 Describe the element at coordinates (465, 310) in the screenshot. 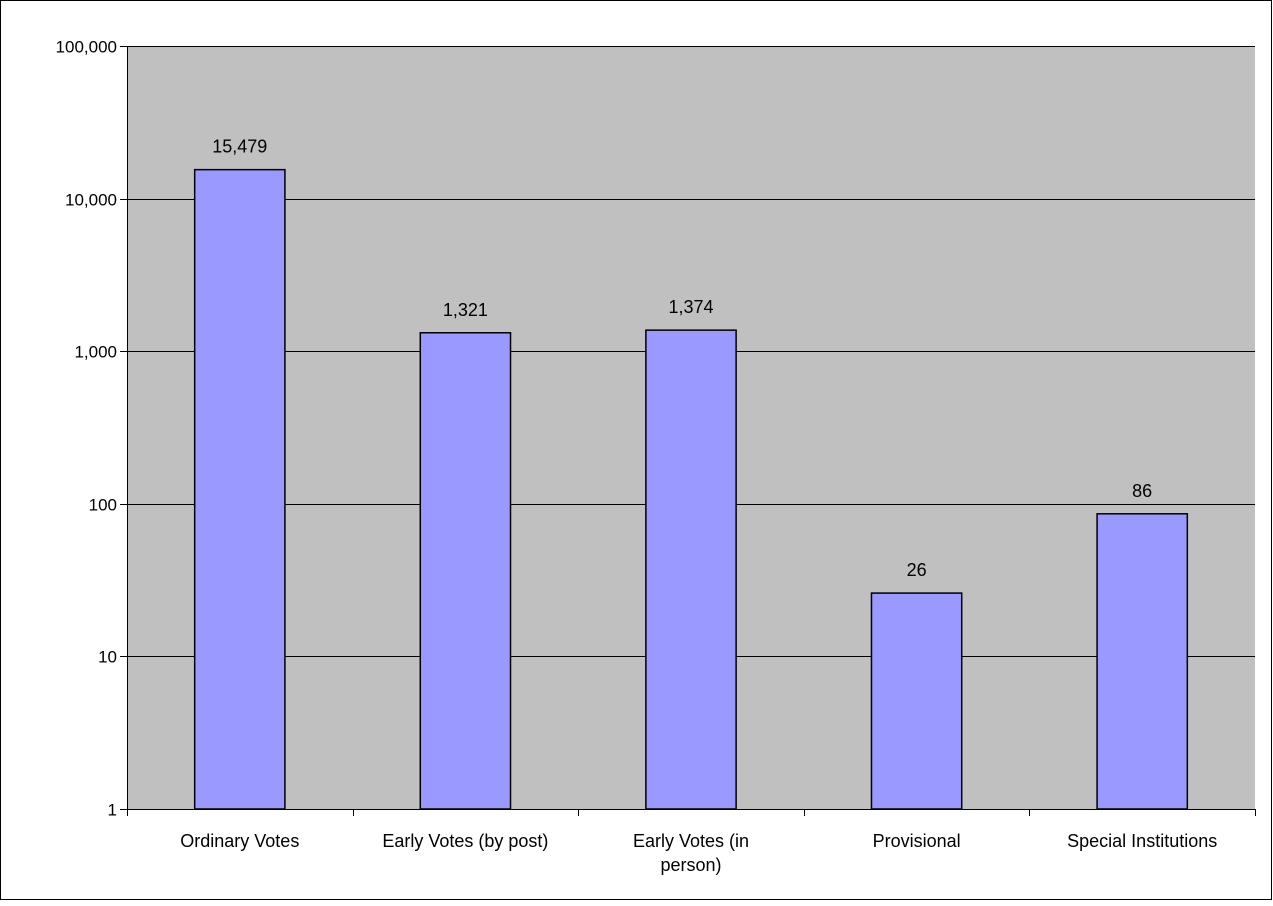

I see `data-label: 1,321` at that location.